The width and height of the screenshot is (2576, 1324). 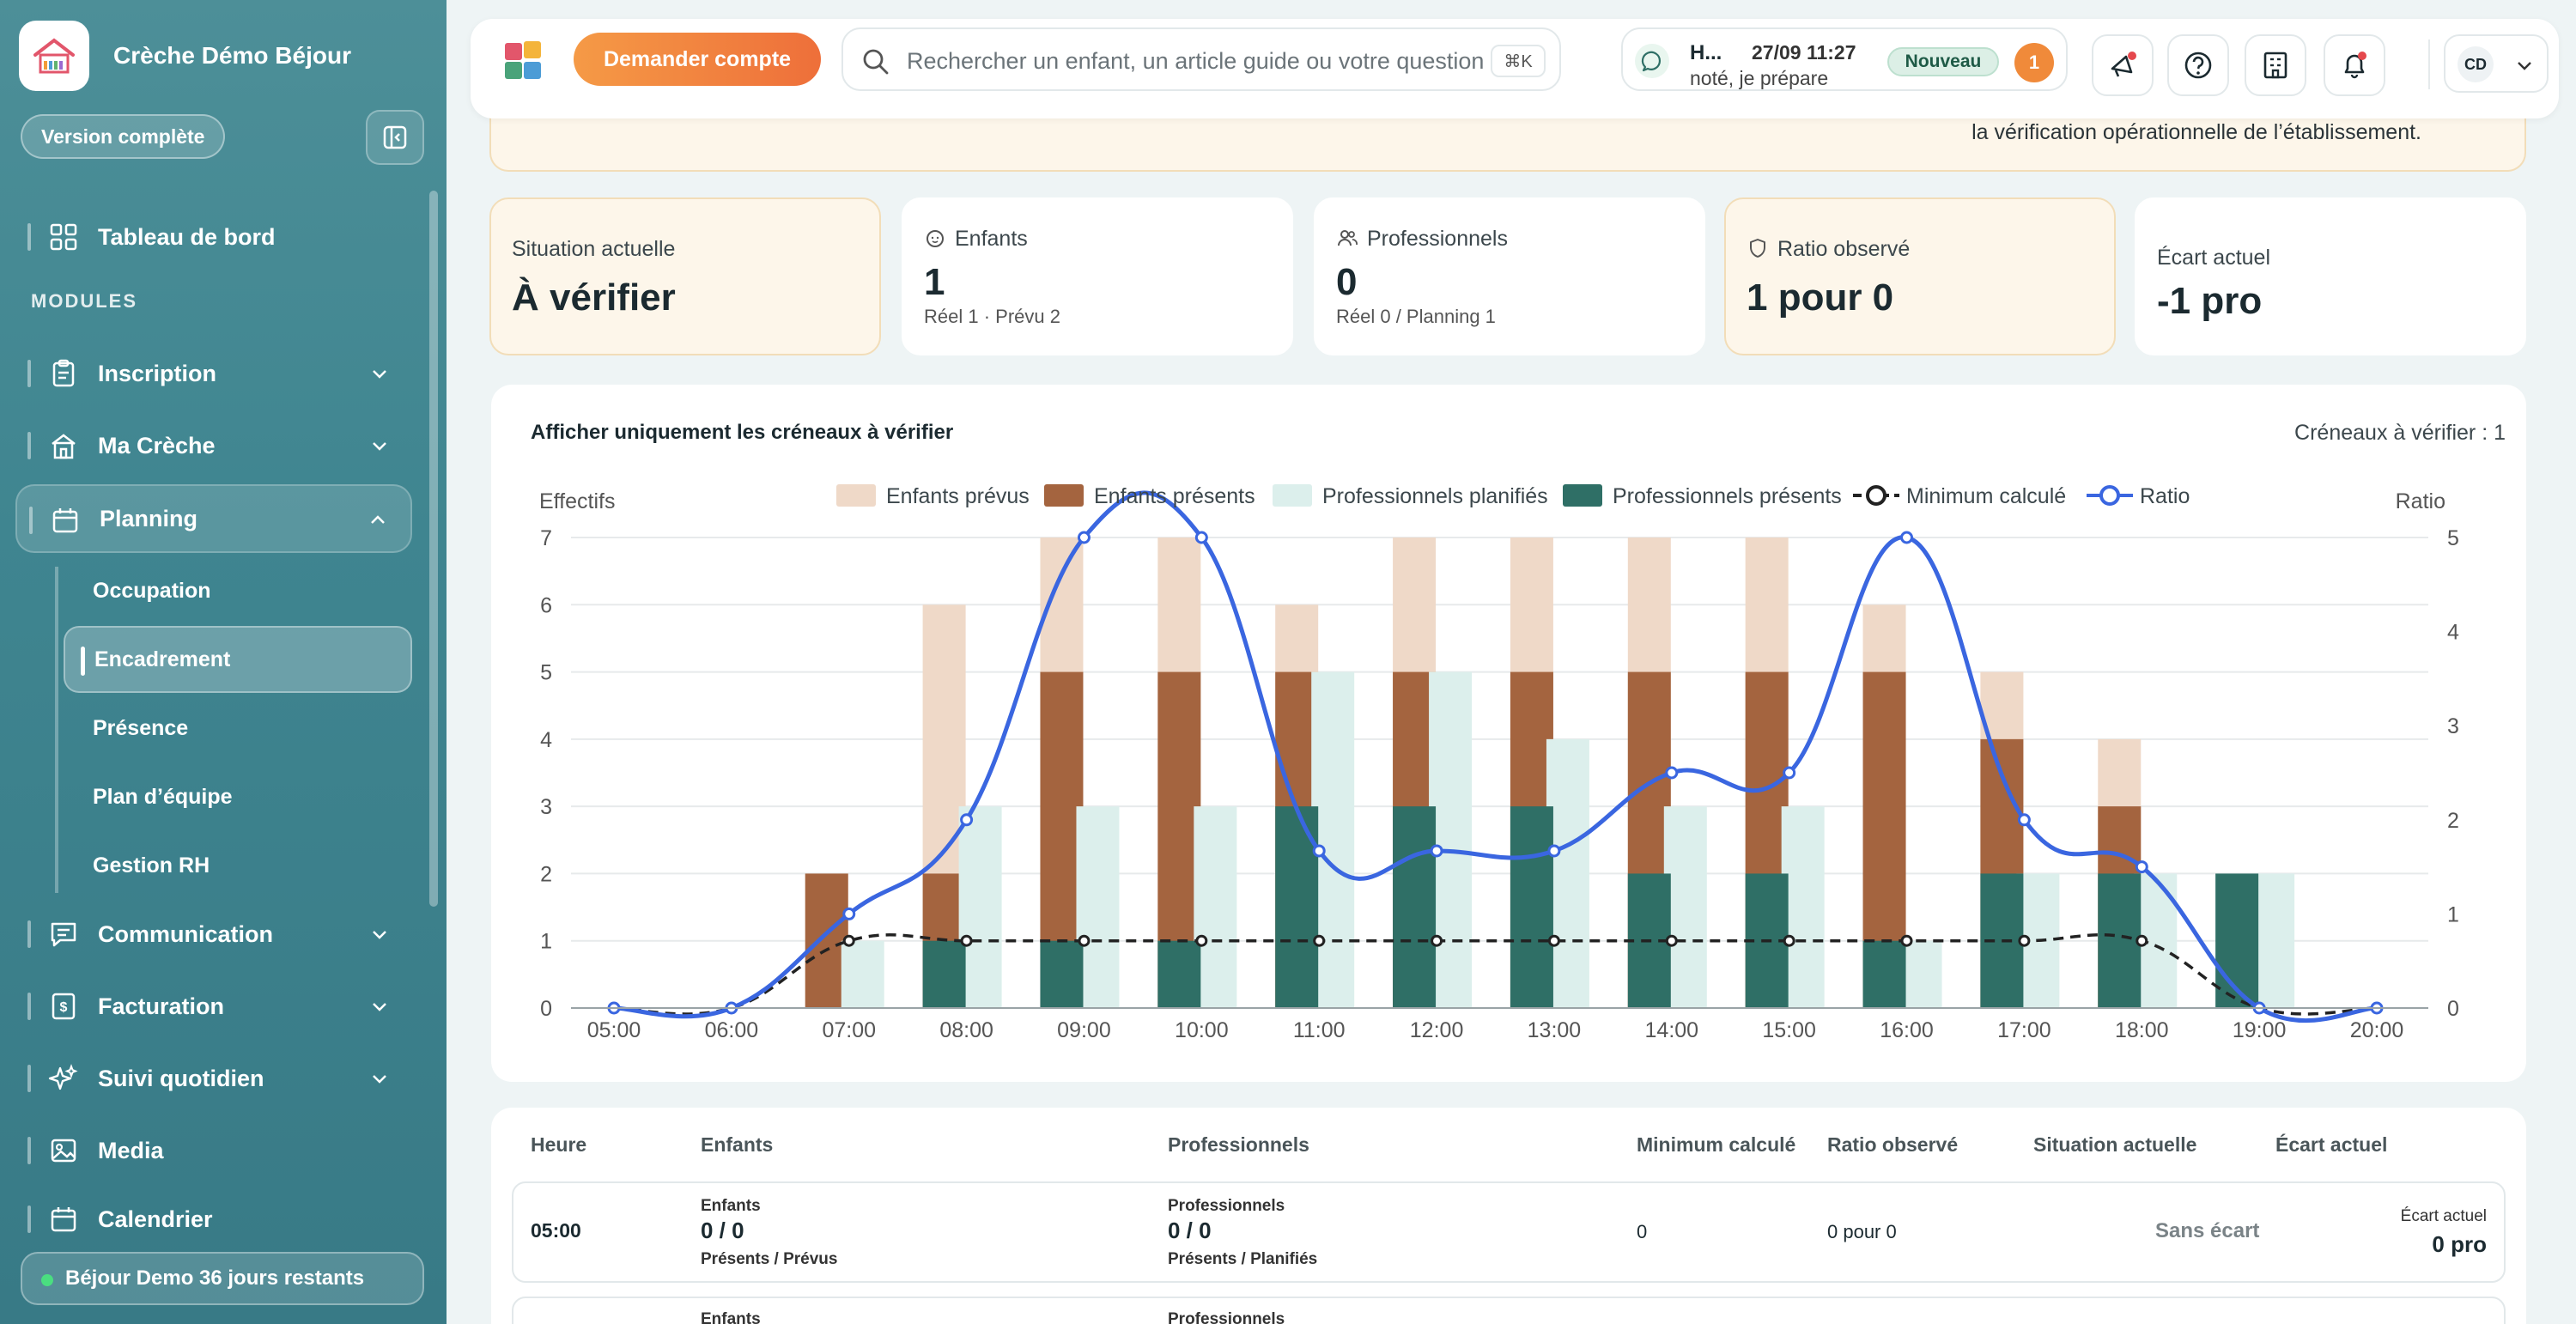 I want to click on row-ecart-label: Écart actuel, so click(x=2443, y=1216).